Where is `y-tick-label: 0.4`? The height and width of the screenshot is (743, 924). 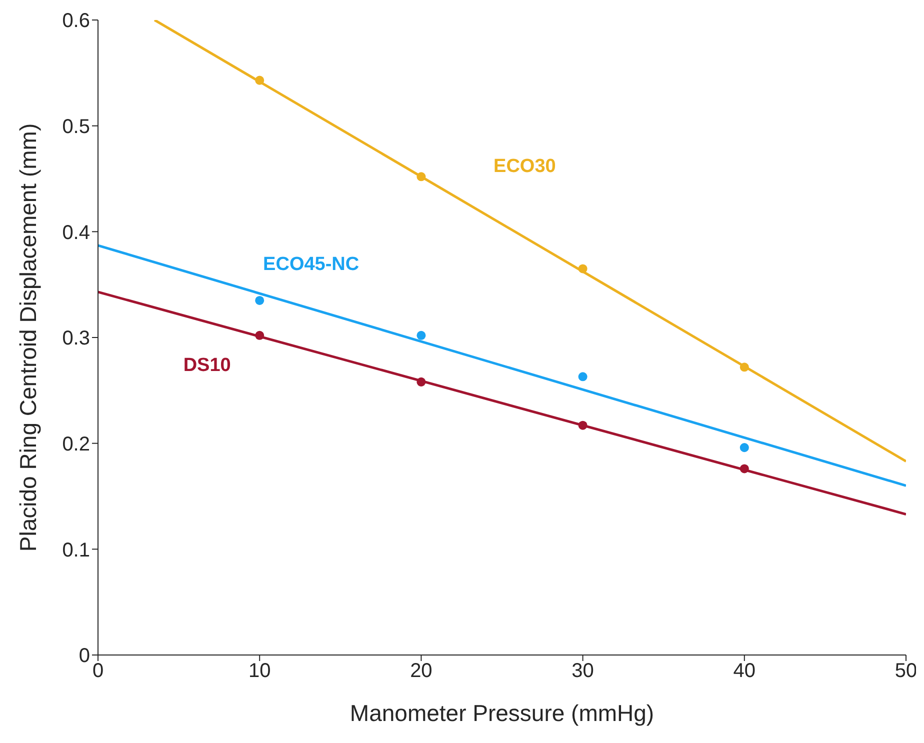
y-tick-label: 0.4 is located at coordinates (76, 233).